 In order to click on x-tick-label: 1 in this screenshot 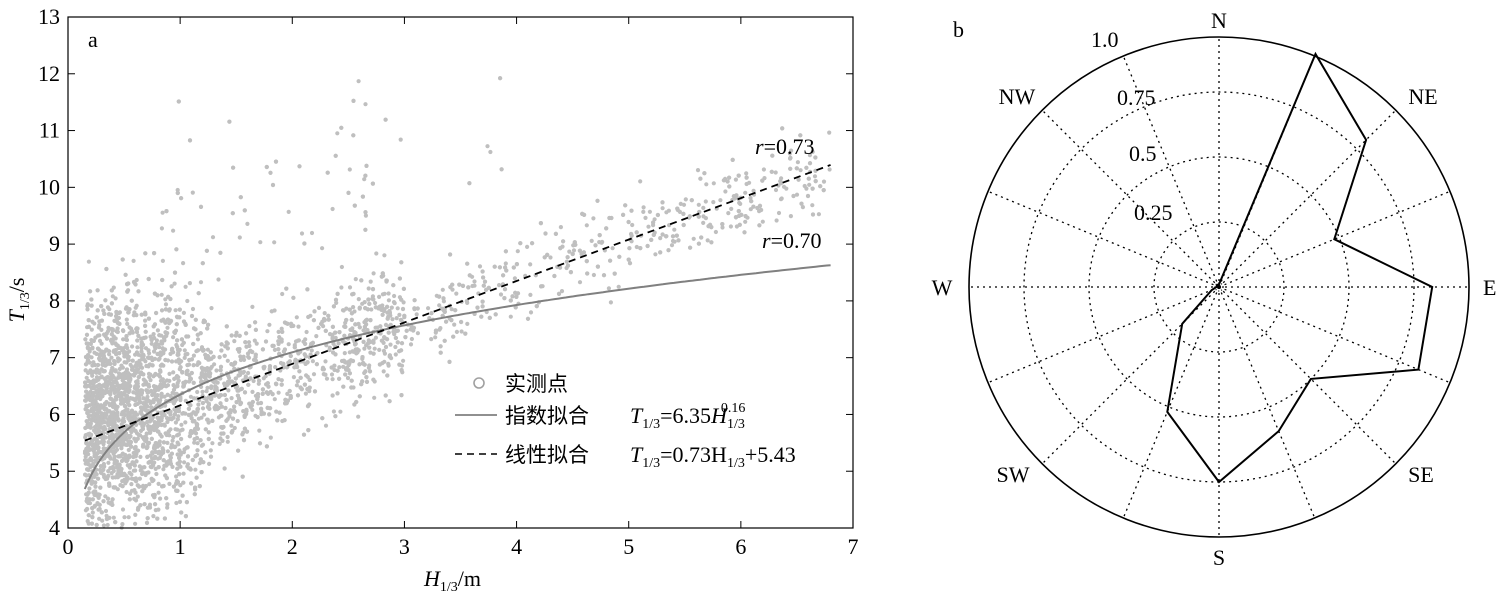, I will do `click(180, 546)`.